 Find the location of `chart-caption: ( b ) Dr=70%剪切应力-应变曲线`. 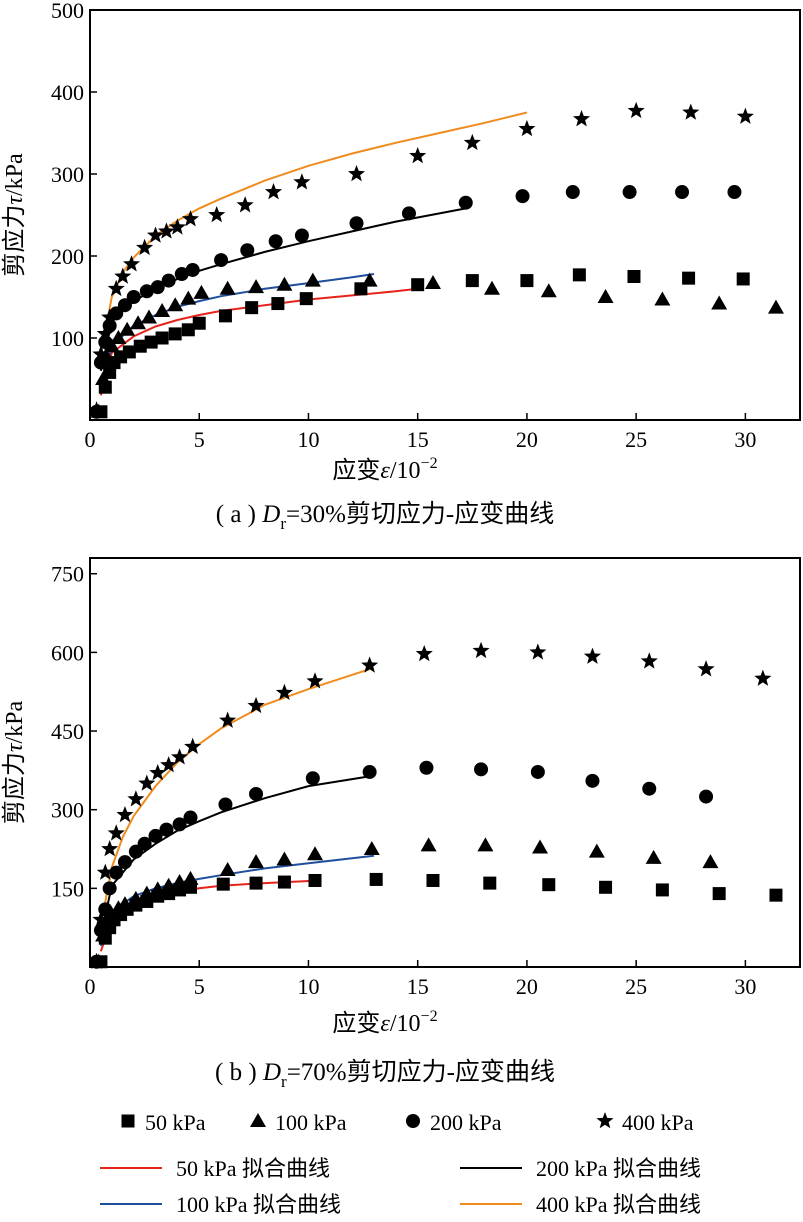

chart-caption: ( b ) Dr=70%剪切应力-应变曲线 is located at coordinates (385, 1074).